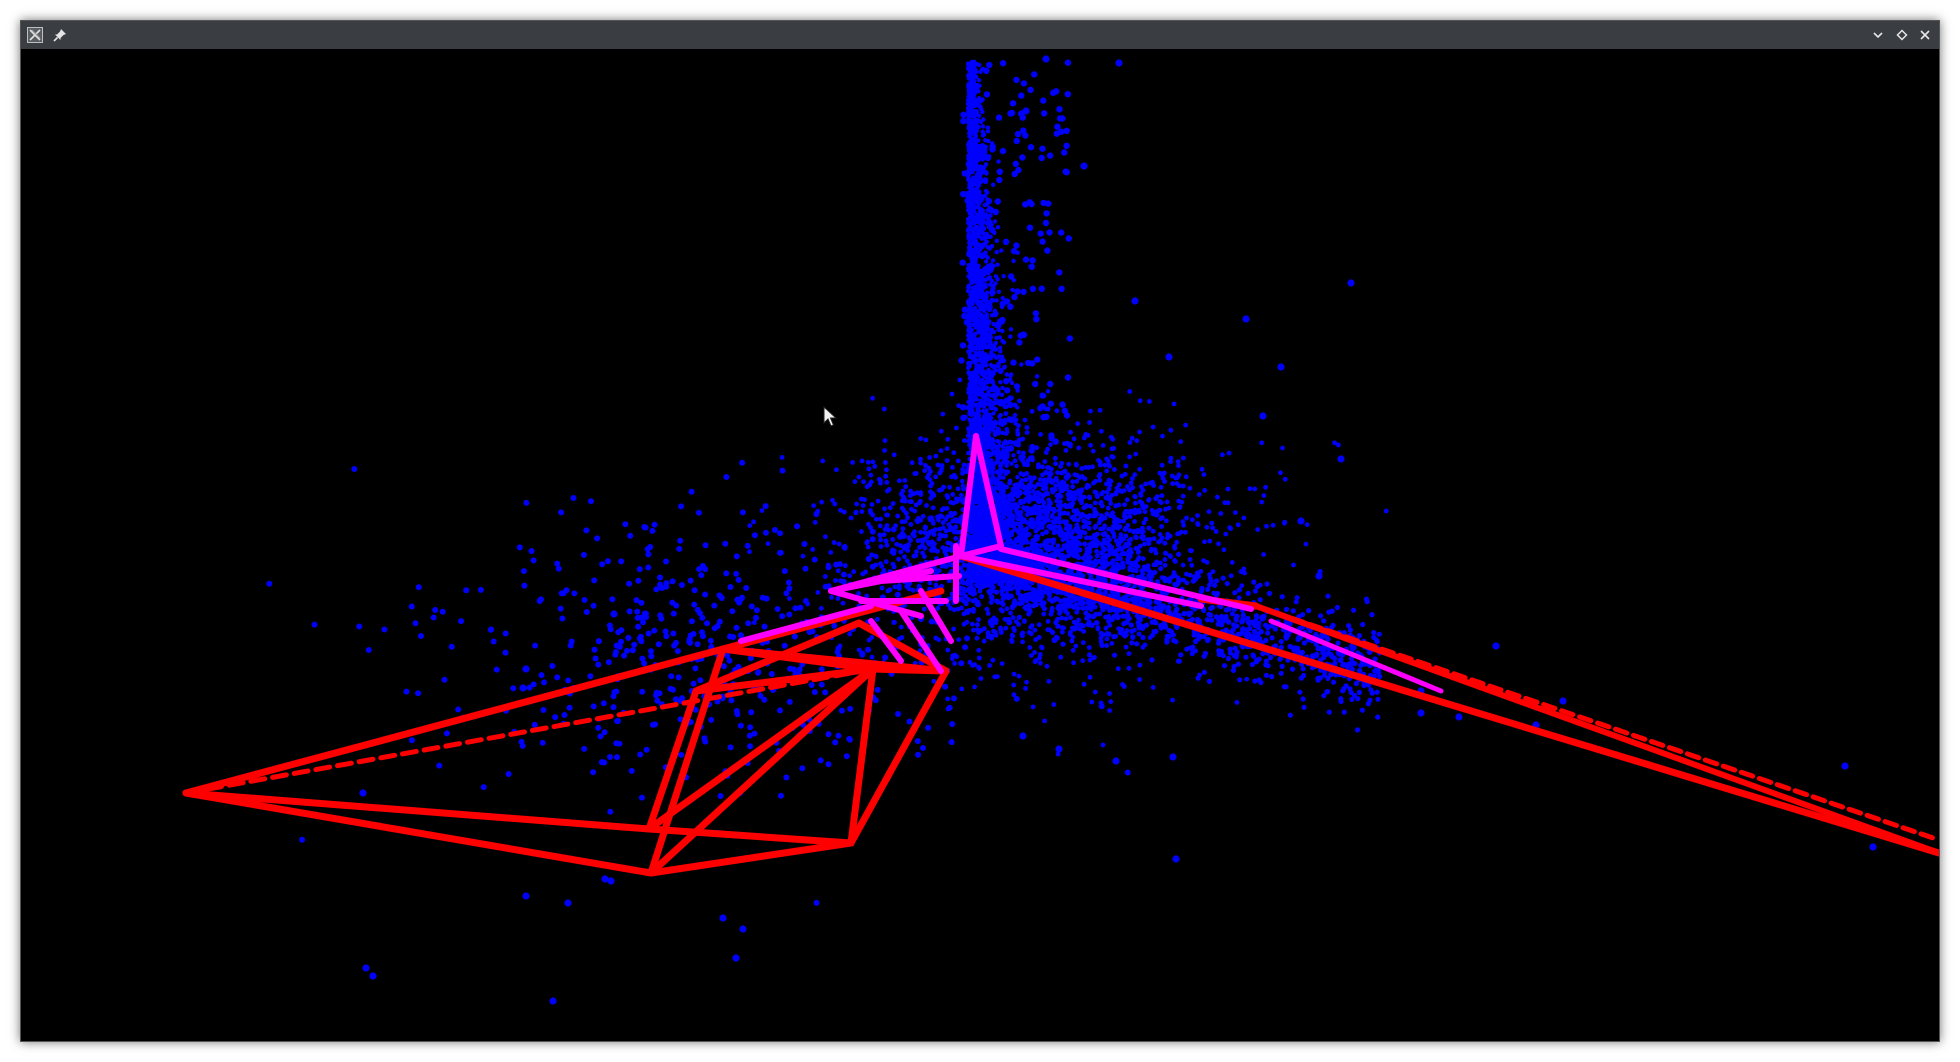 This screenshot has height=1062, width=1960. I want to click on pin-icon, so click(60, 35).